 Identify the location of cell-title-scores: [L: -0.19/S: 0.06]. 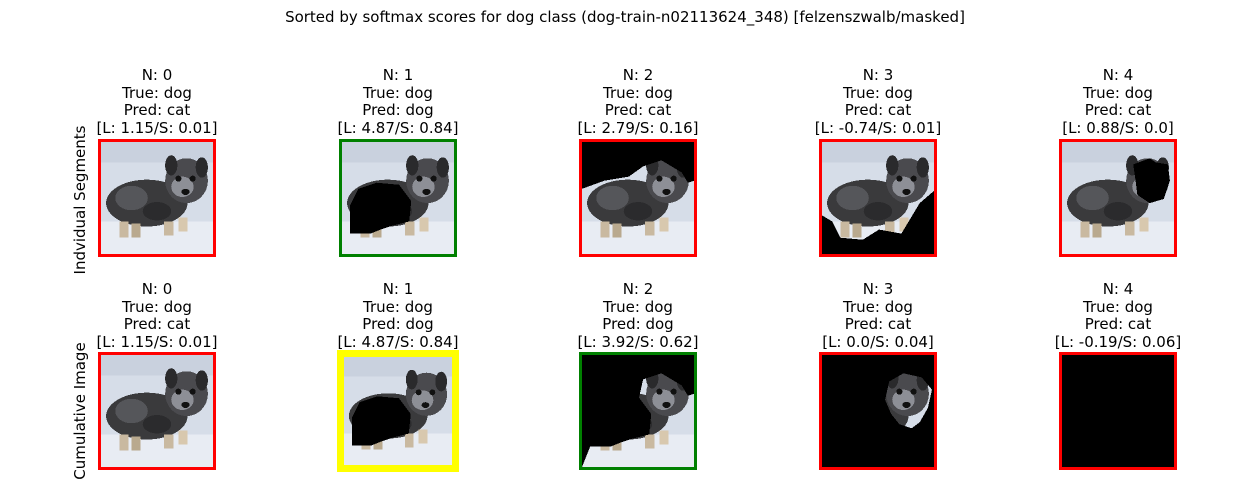
(1118, 341).